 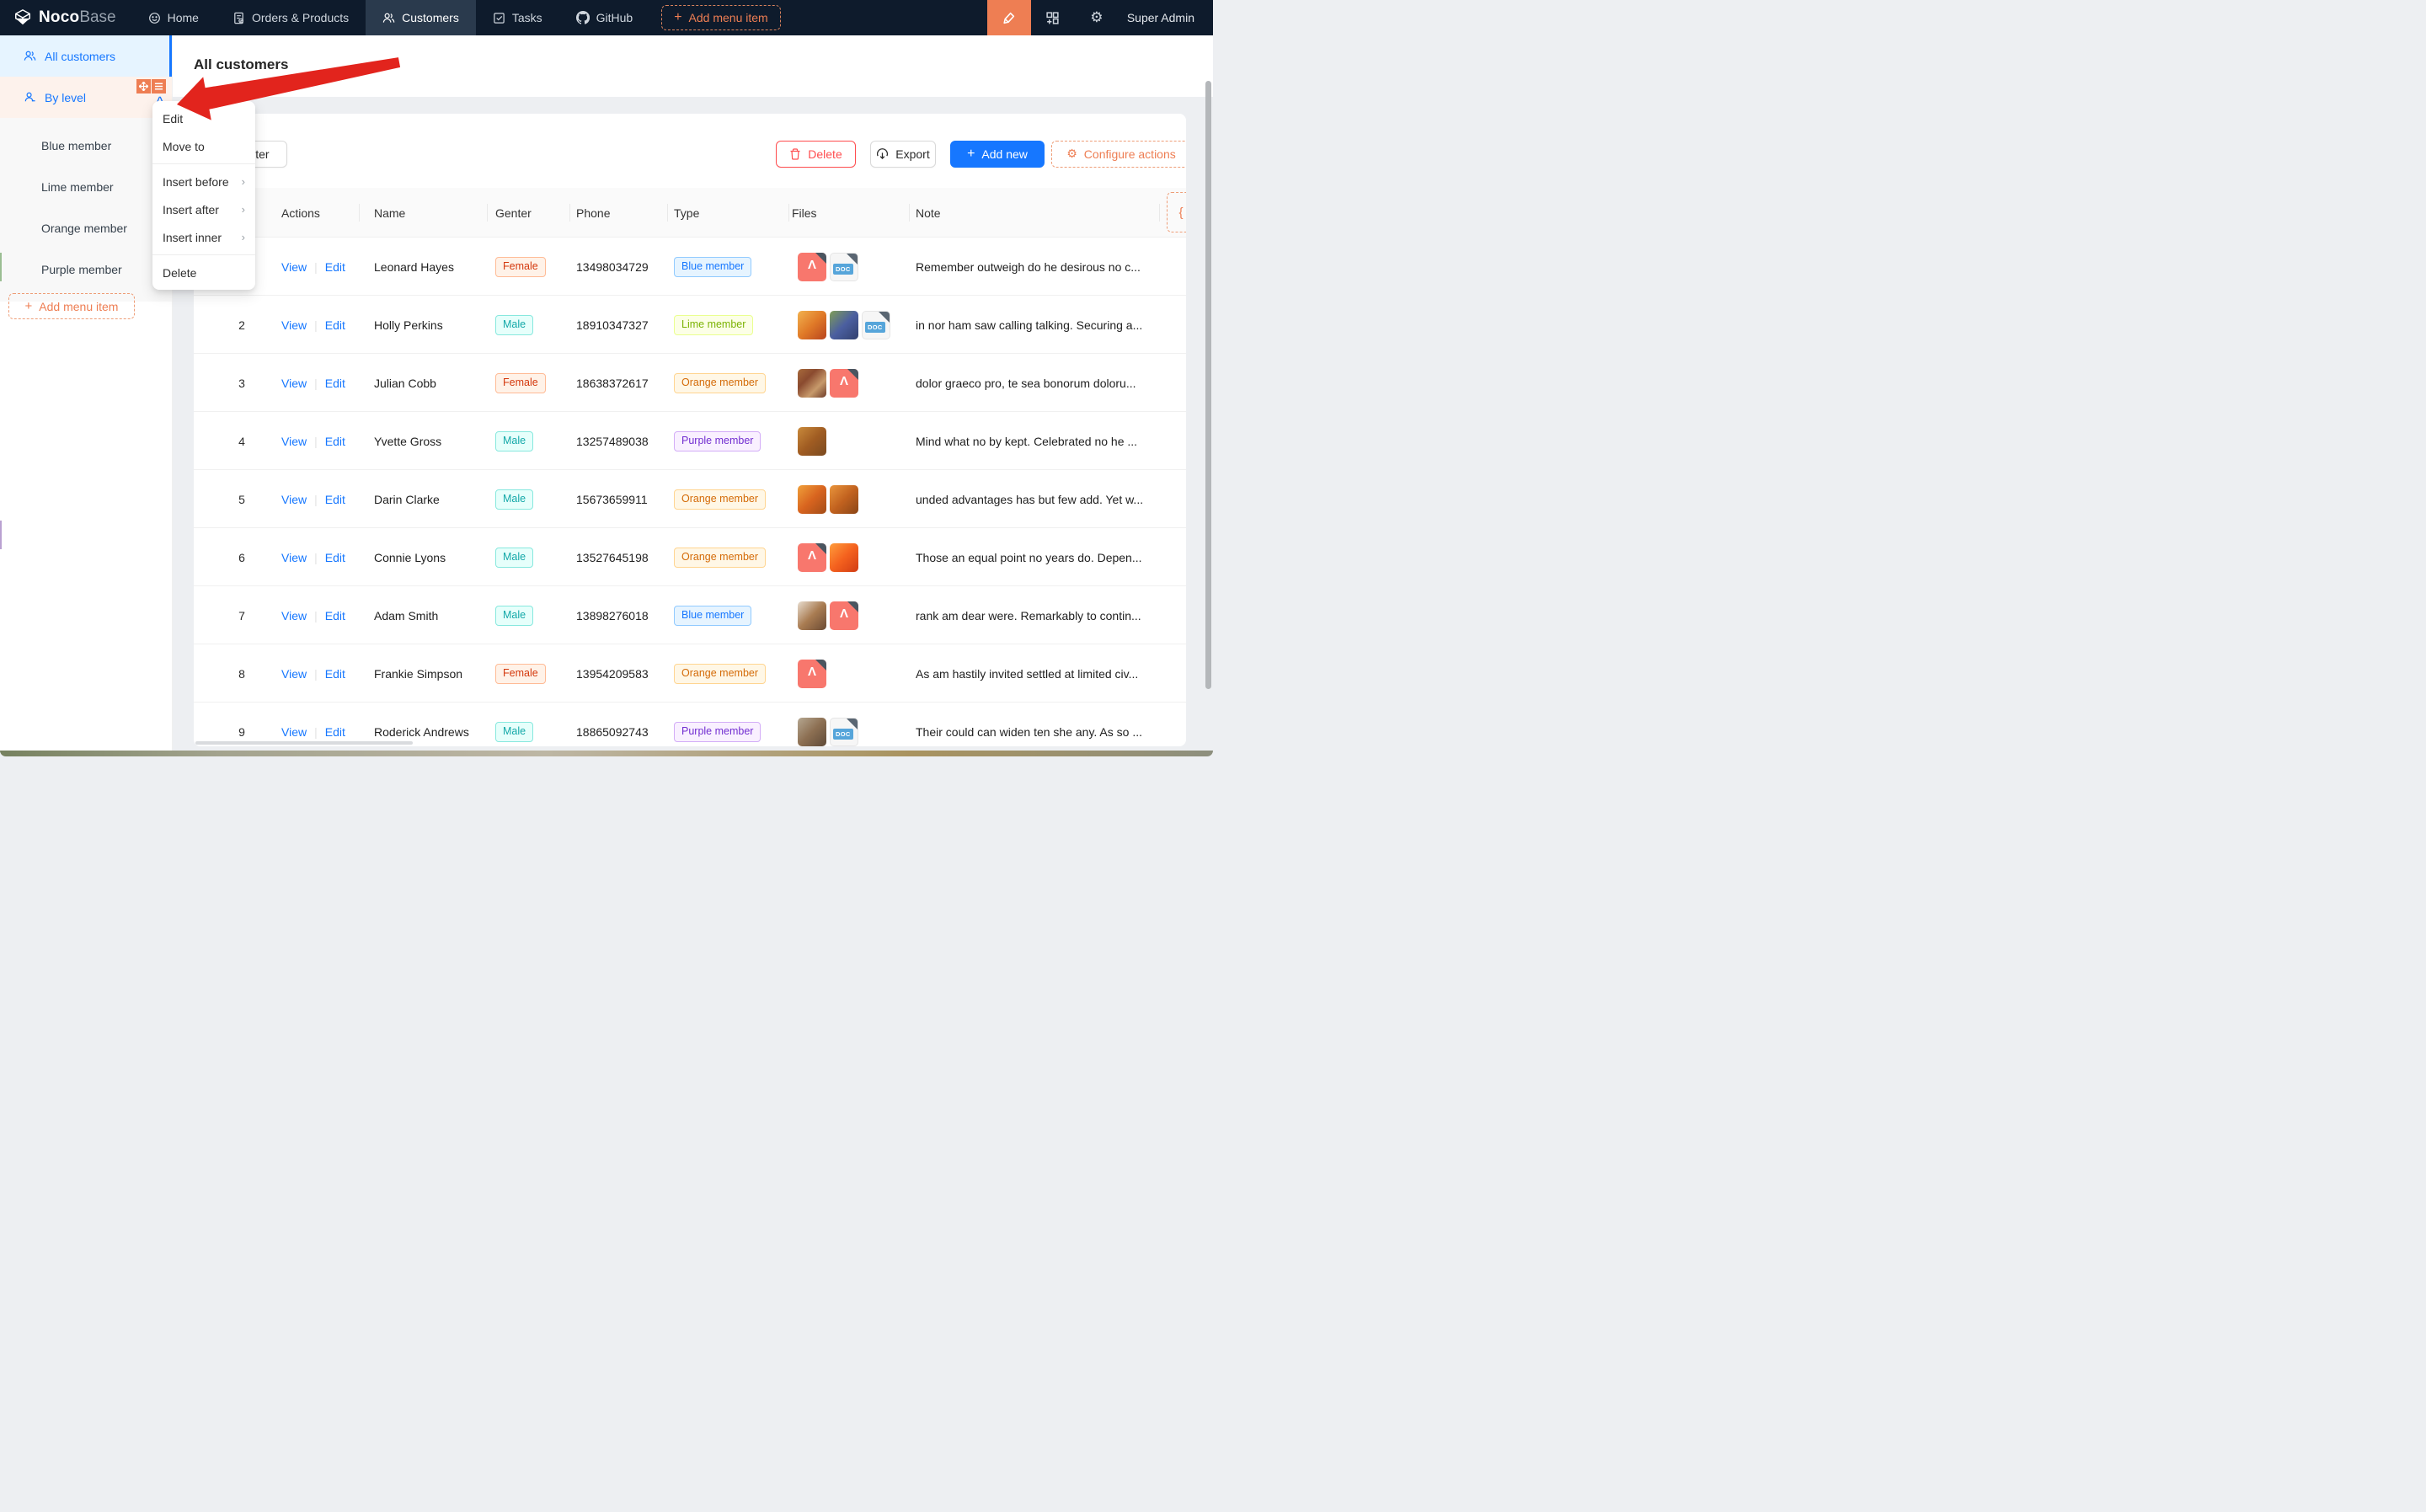 I want to click on column-header-files: Files, so click(x=804, y=213).